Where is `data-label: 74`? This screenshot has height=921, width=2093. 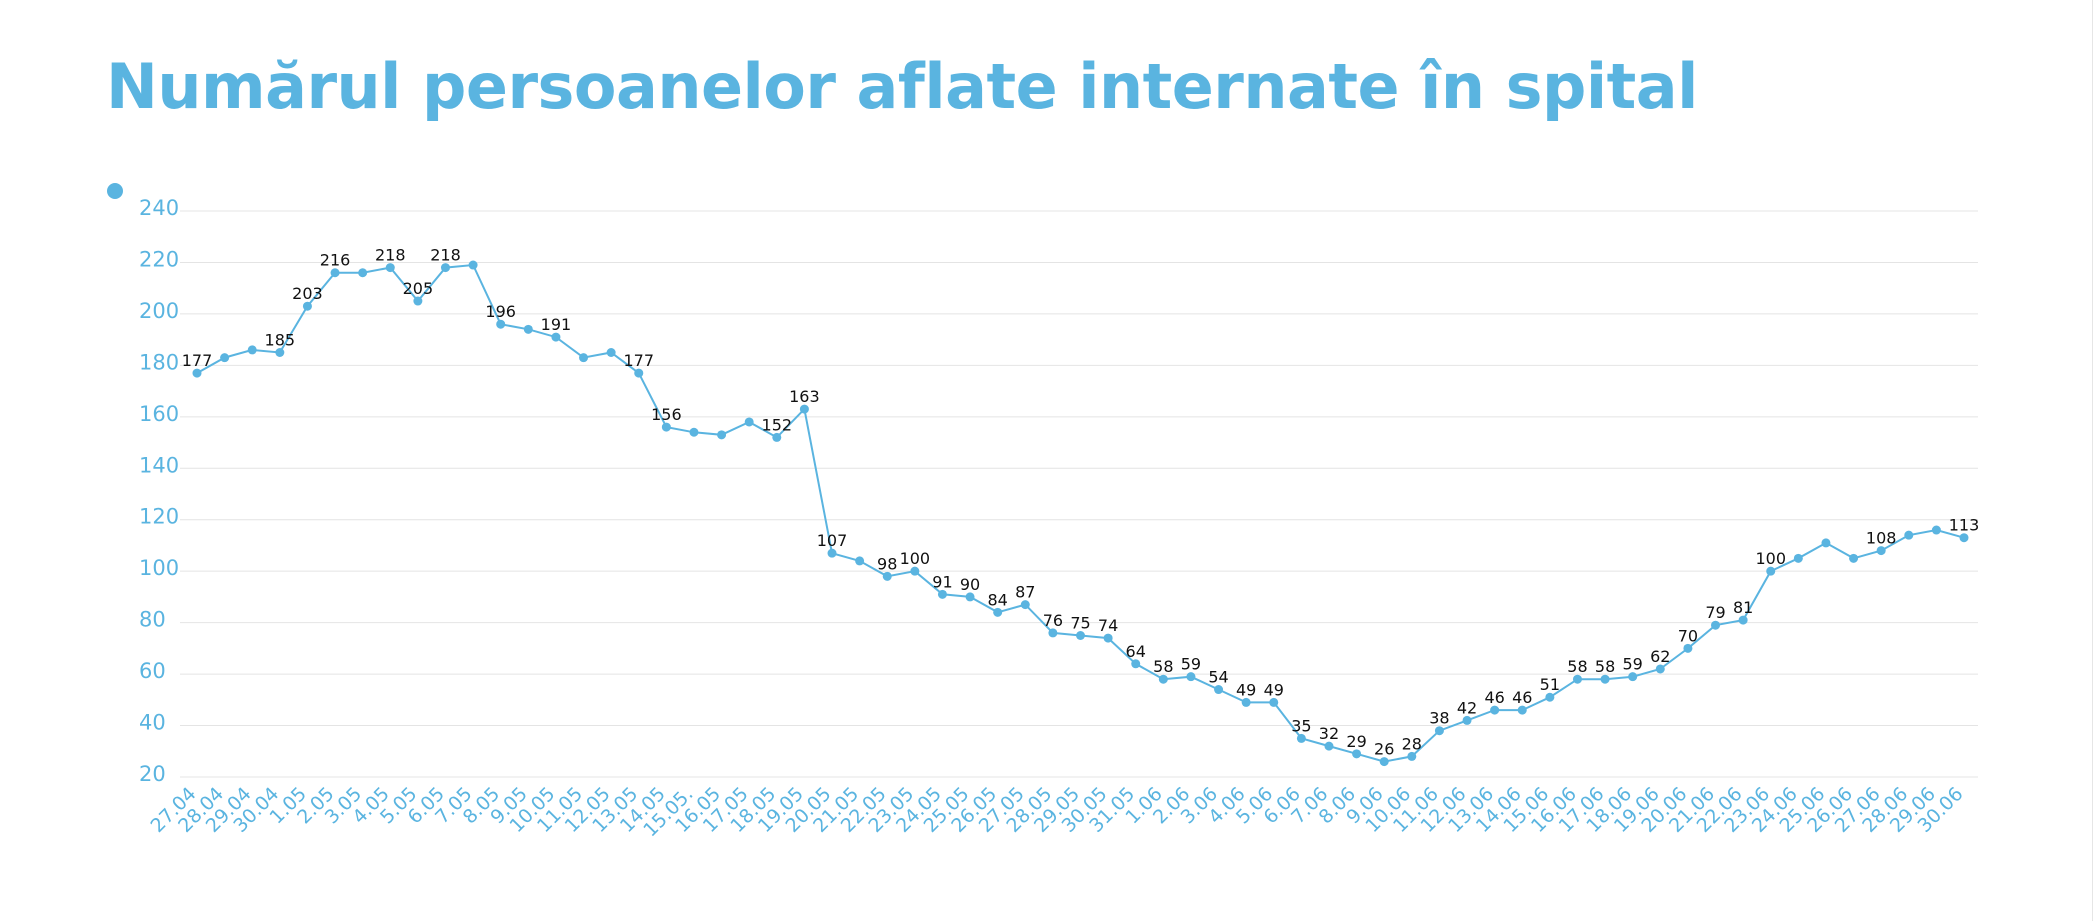 data-label: 74 is located at coordinates (1108, 625).